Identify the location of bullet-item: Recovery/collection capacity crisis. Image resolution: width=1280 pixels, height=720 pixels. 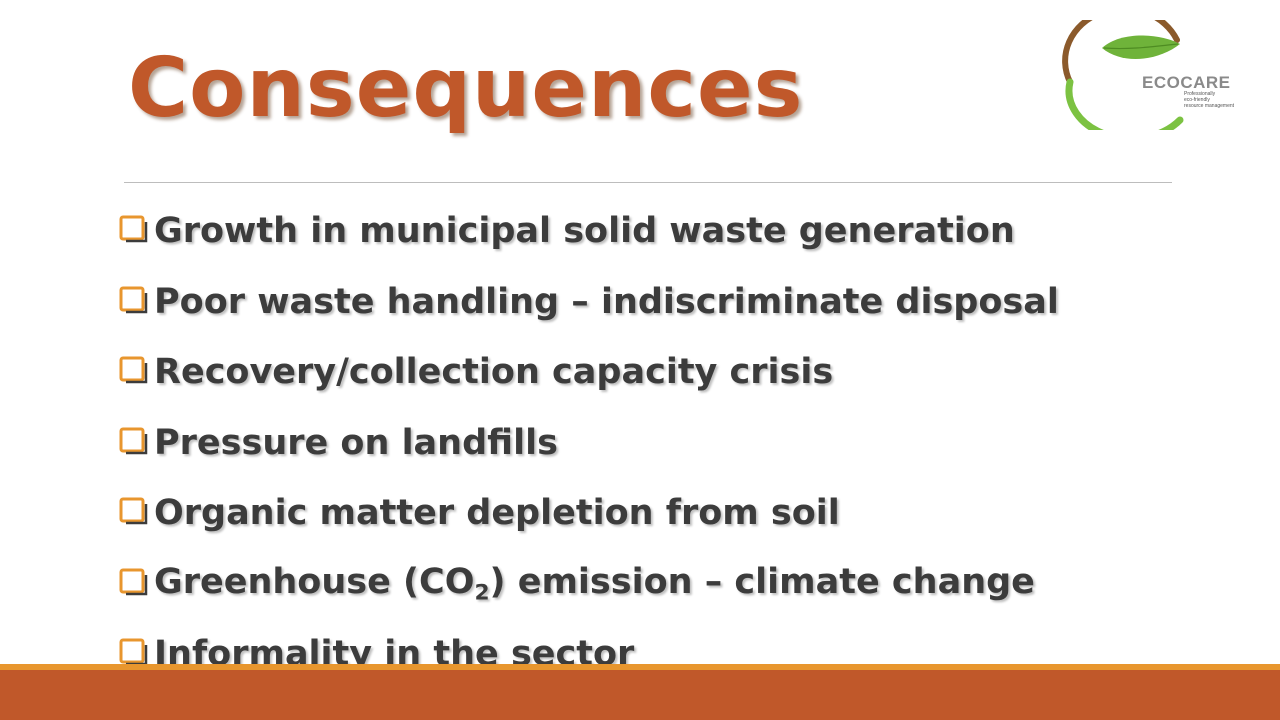
(588, 372).